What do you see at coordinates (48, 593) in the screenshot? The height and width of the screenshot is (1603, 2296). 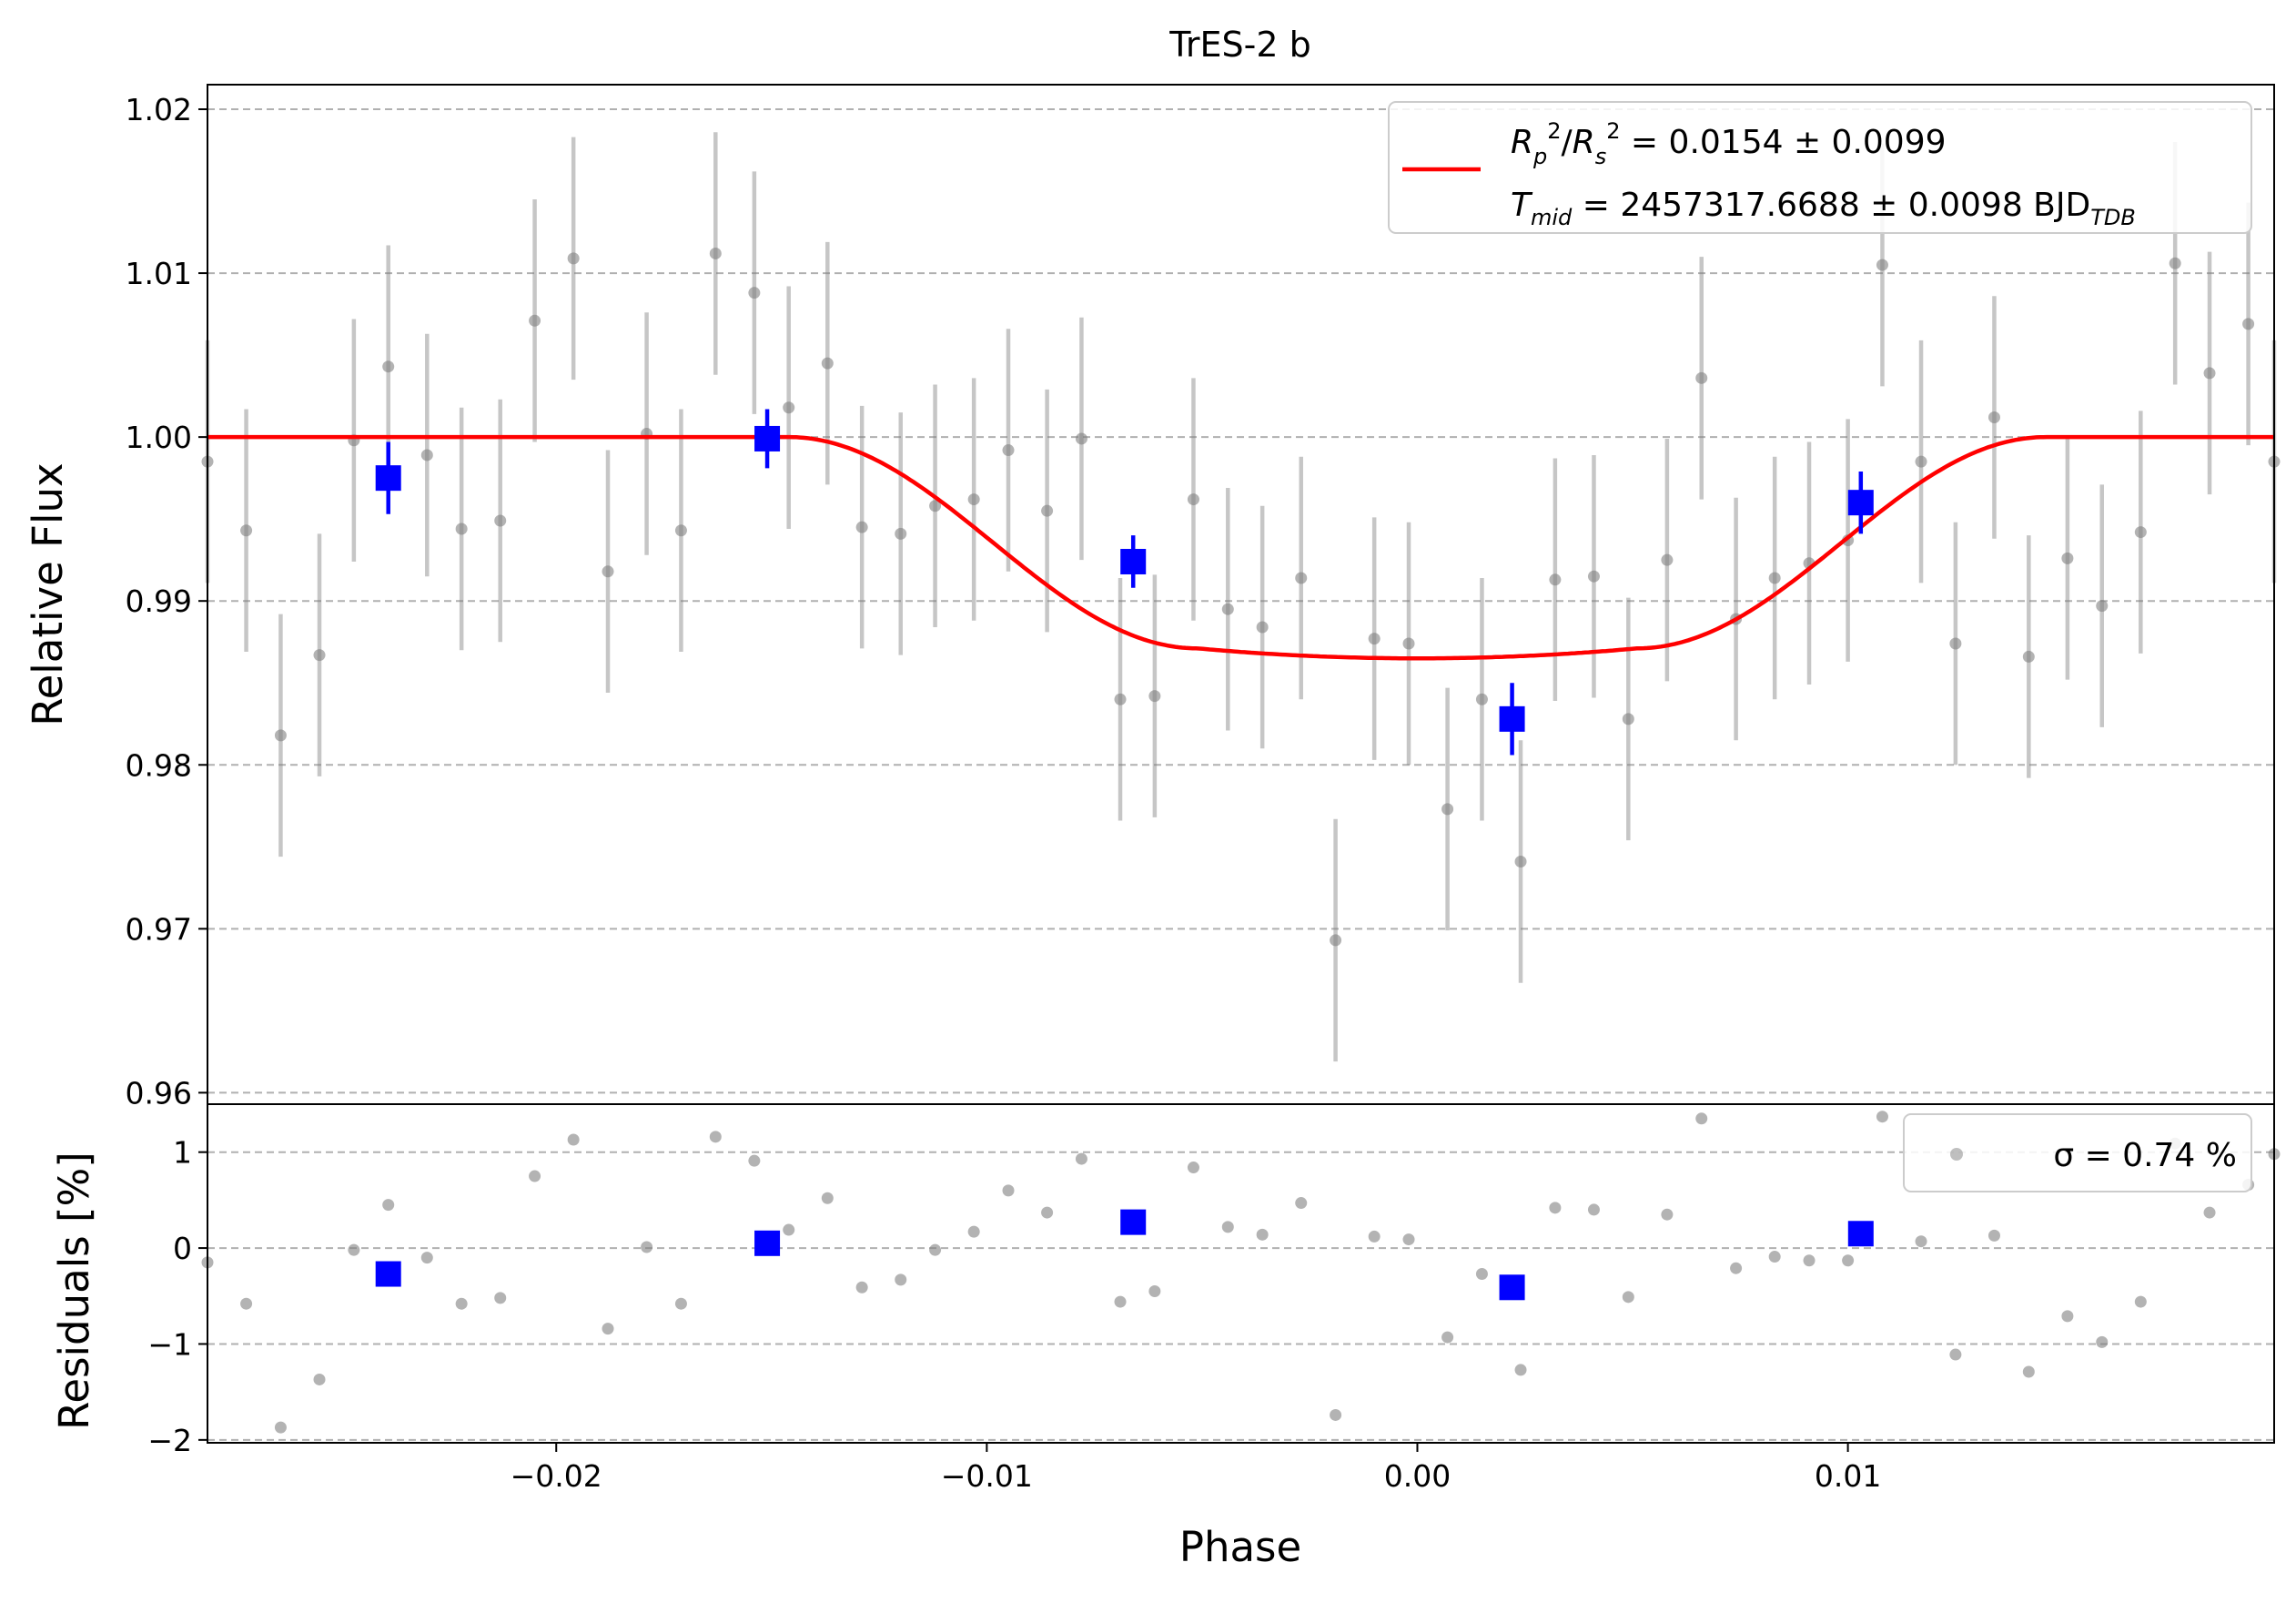 I see `top-y-axis-label: Relative Flux` at bounding box center [48, 593].